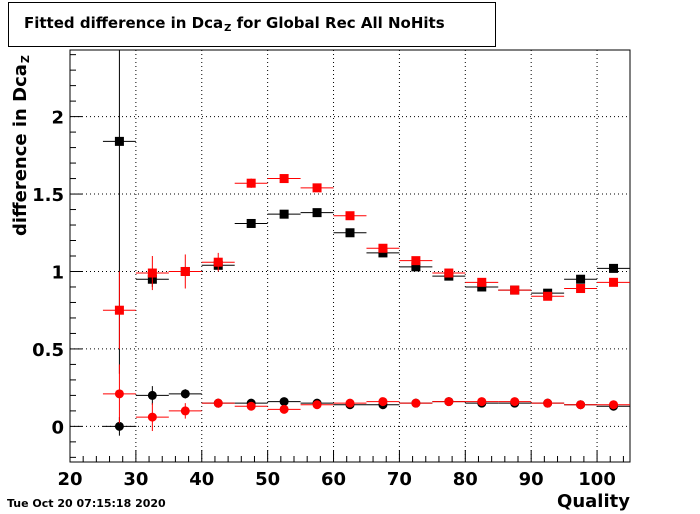  I want to click on y-tick-label: 1, so click(57, 272).